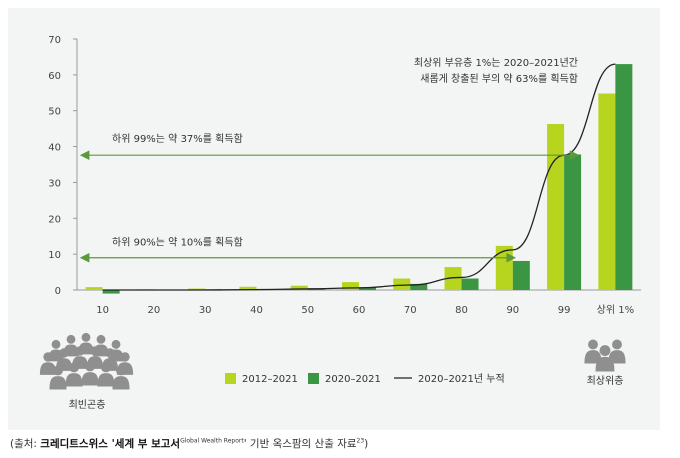 Image resolution: width=680 pixels, height=458 pixels. Describe the element at coordinates (313, 378) in the screenshot. I see `legend-swatch-2020-2021` at that location.